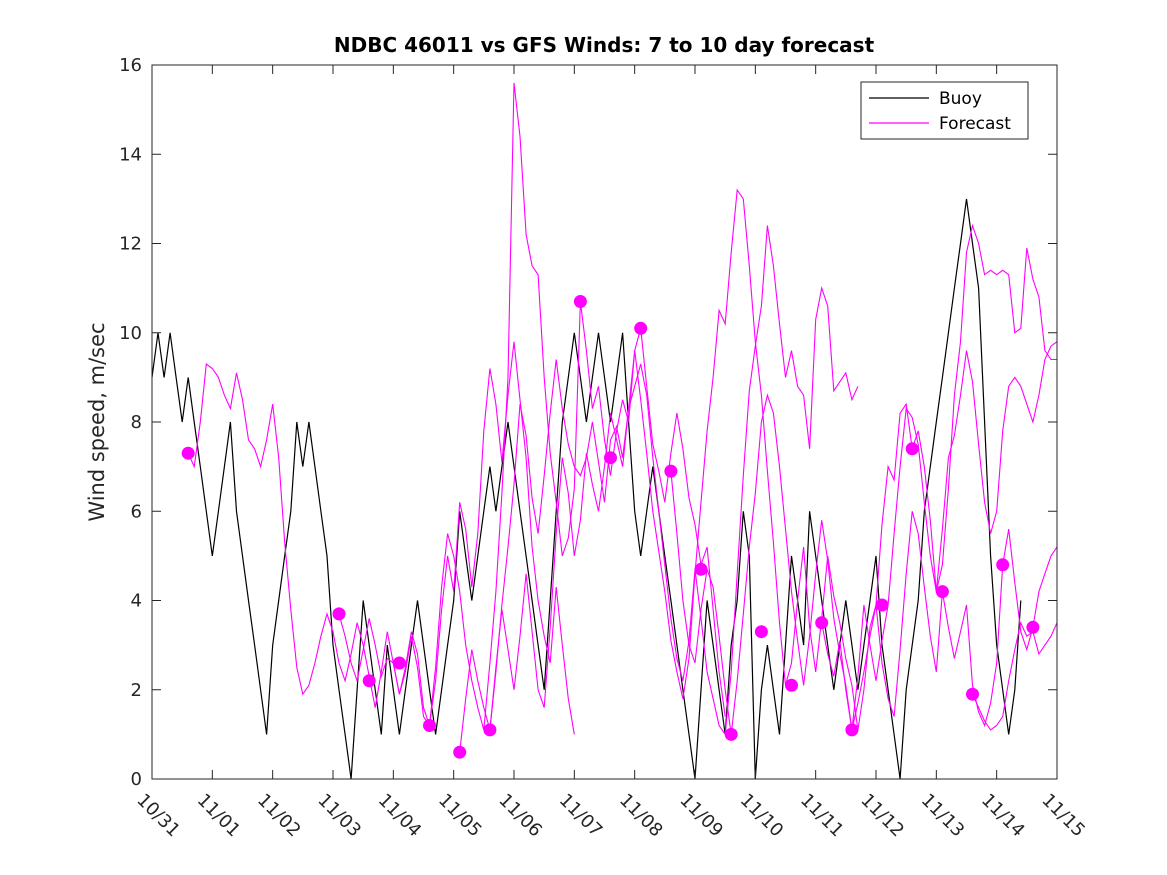 Image resolution: width=1167 pixels, height=875 pixels. Describe the element at coordinates (130, 244) in the screenshot. I see `y-tick-label: 12` at that location.